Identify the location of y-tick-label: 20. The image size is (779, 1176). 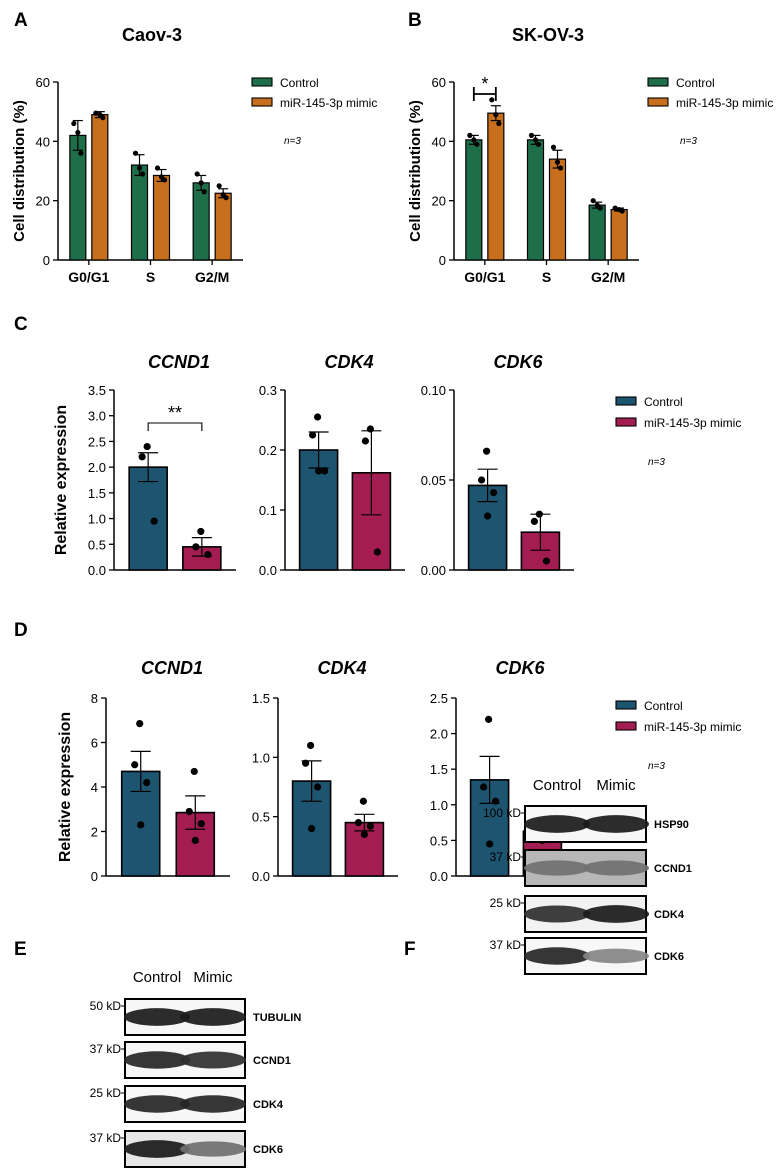
(43, 201).